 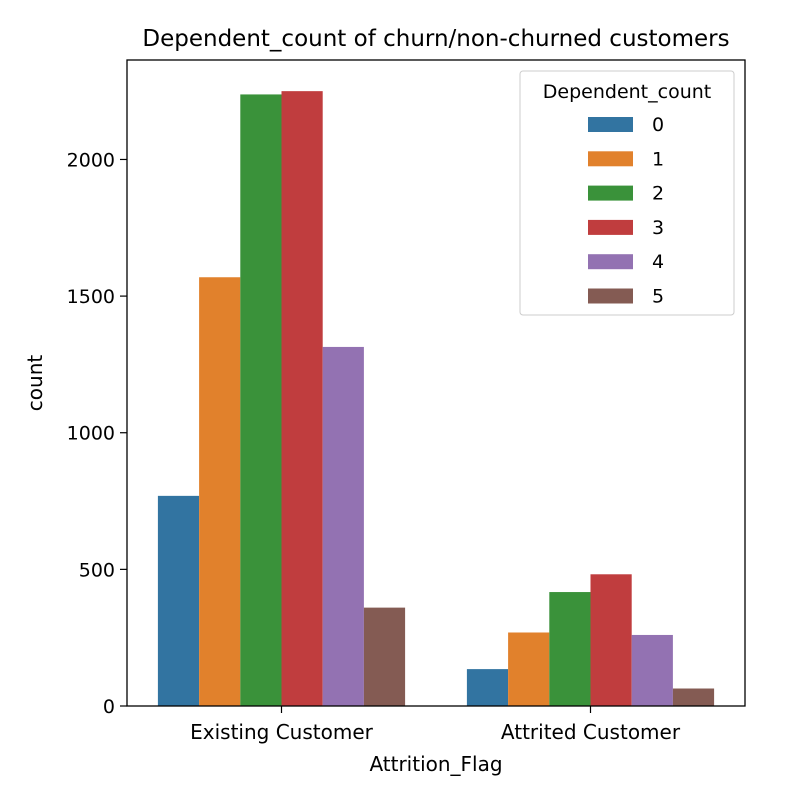 What do you see at coordinates (91, 434) in the screenshot?
I see `y-tick-label: 1000` at bounding box center [91, 434].